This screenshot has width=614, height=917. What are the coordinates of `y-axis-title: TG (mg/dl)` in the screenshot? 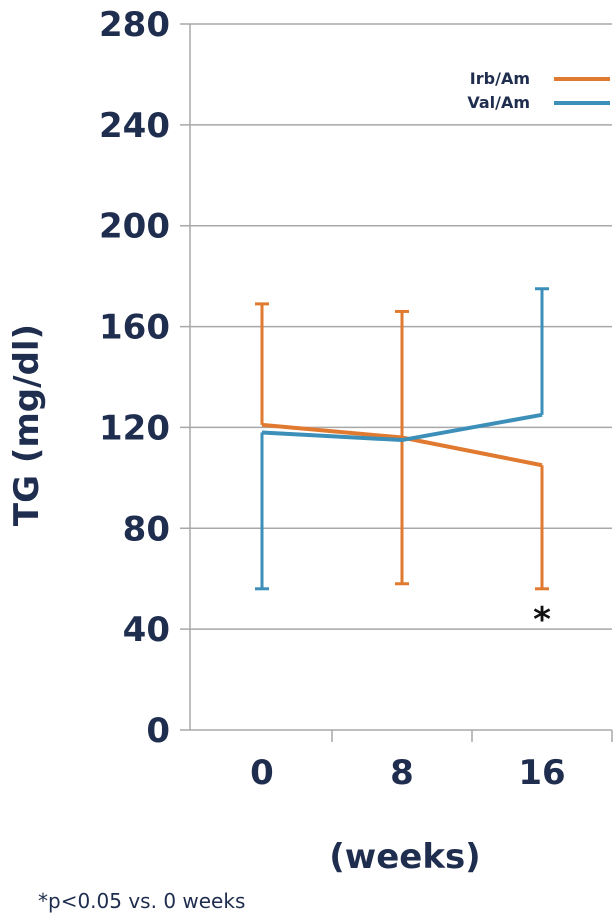 It's located at (27, 425).